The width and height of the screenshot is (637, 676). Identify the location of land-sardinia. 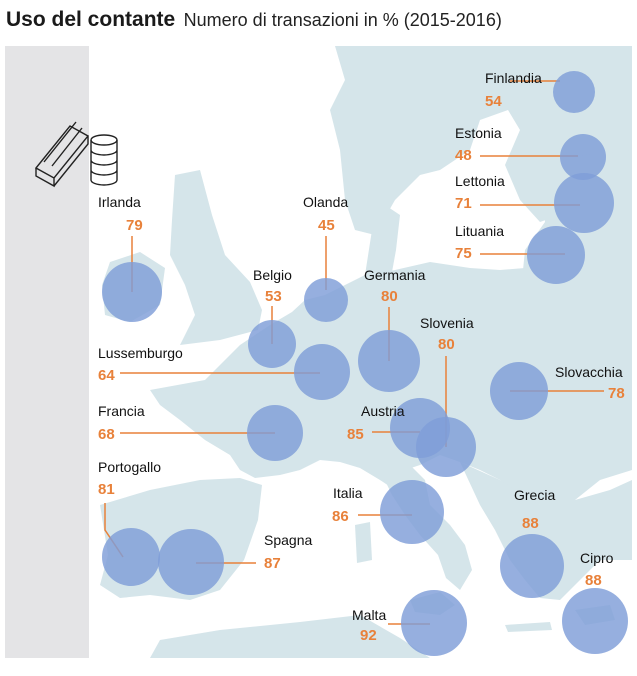
(363, 542).